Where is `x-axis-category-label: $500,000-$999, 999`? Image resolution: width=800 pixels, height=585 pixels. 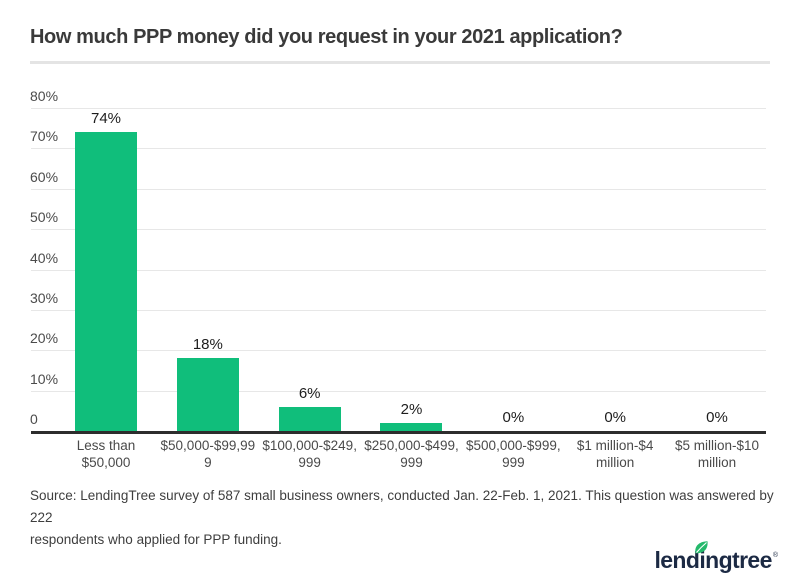 x-axis-category-label: $500,000-$999, 999 is located at coordinates (513, 454).